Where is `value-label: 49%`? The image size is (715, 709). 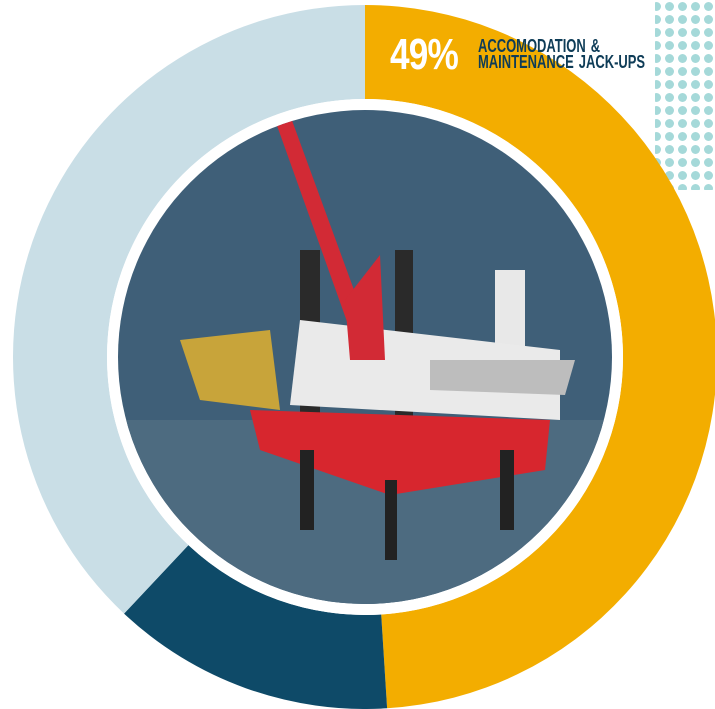
value-label: 49% is located at coordinates (424, 54).